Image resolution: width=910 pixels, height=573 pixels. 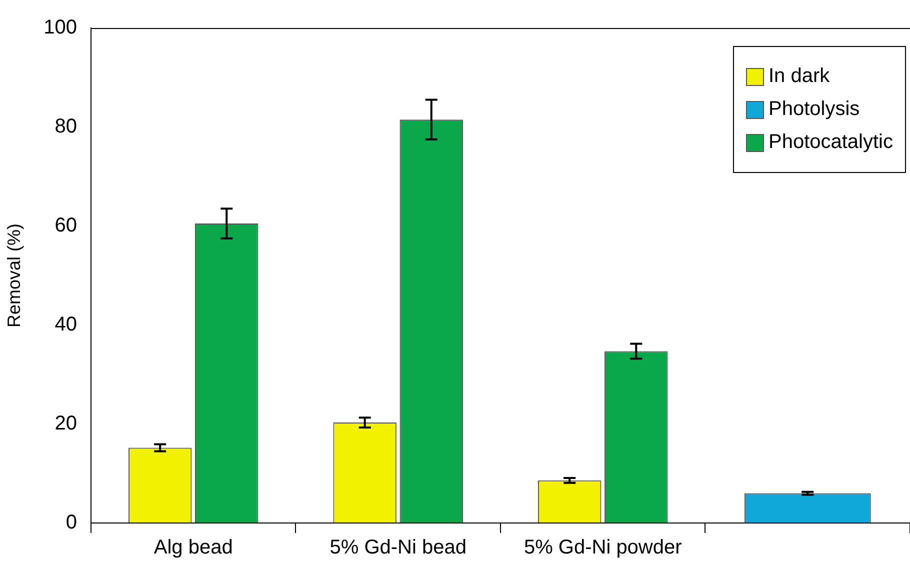 I want to click on y-tick-label: 80, so click(x=65, y=127).